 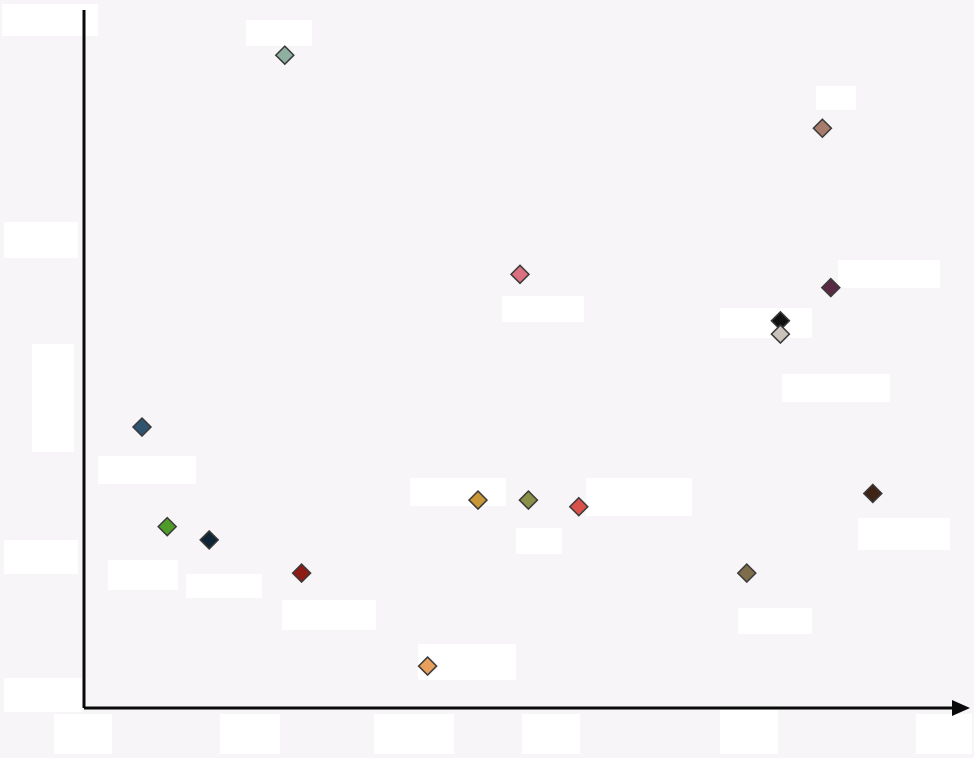 I want to click on x-axis-arrowhead, so click(x=961, y=708).